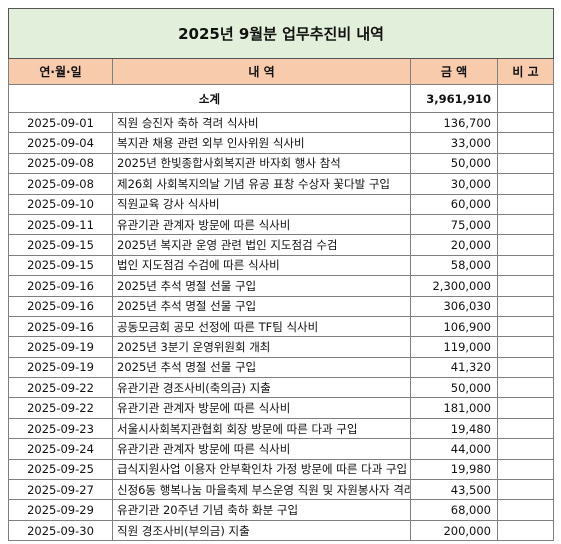  What do you see at coordinates (60, 428) in the screenshot?
I see `date-cell: 2025-09-23` at bounding box center [60, 428].